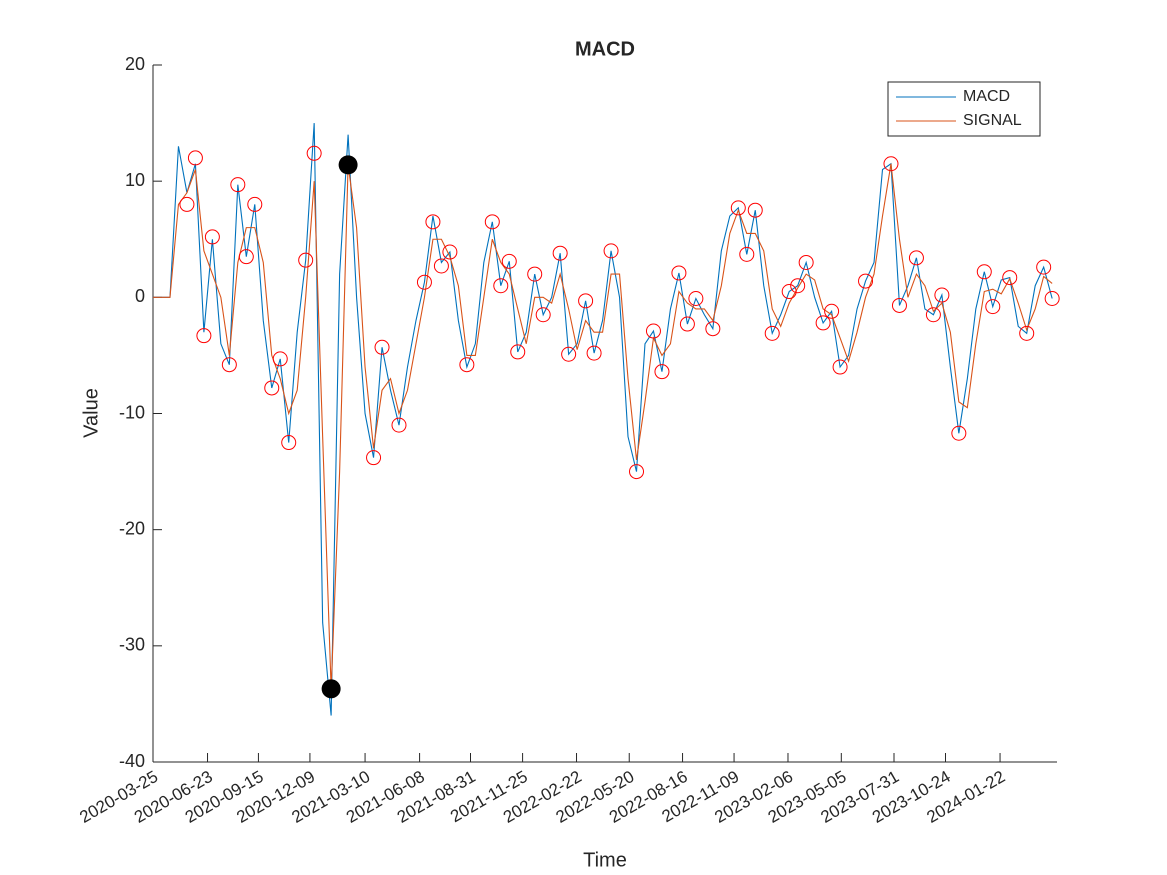 The height and width of the screenshot is (875, 1167). I want to click on legend-label: SIGNAL, so click(992, 120).